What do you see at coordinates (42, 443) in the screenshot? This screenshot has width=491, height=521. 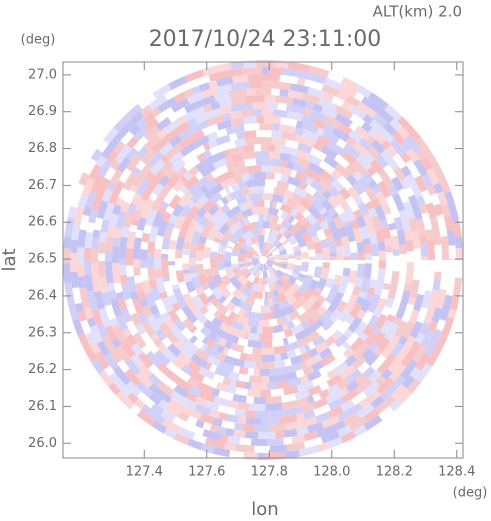 I see `y-tick-label: 26.0` at bounding box center [42, 443].